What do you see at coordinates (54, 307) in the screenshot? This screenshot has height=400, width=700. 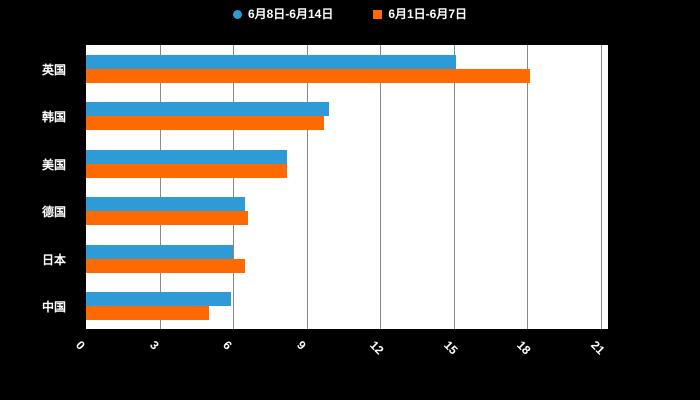 I see `category-label: 中国` at bounding box center [54, 307].